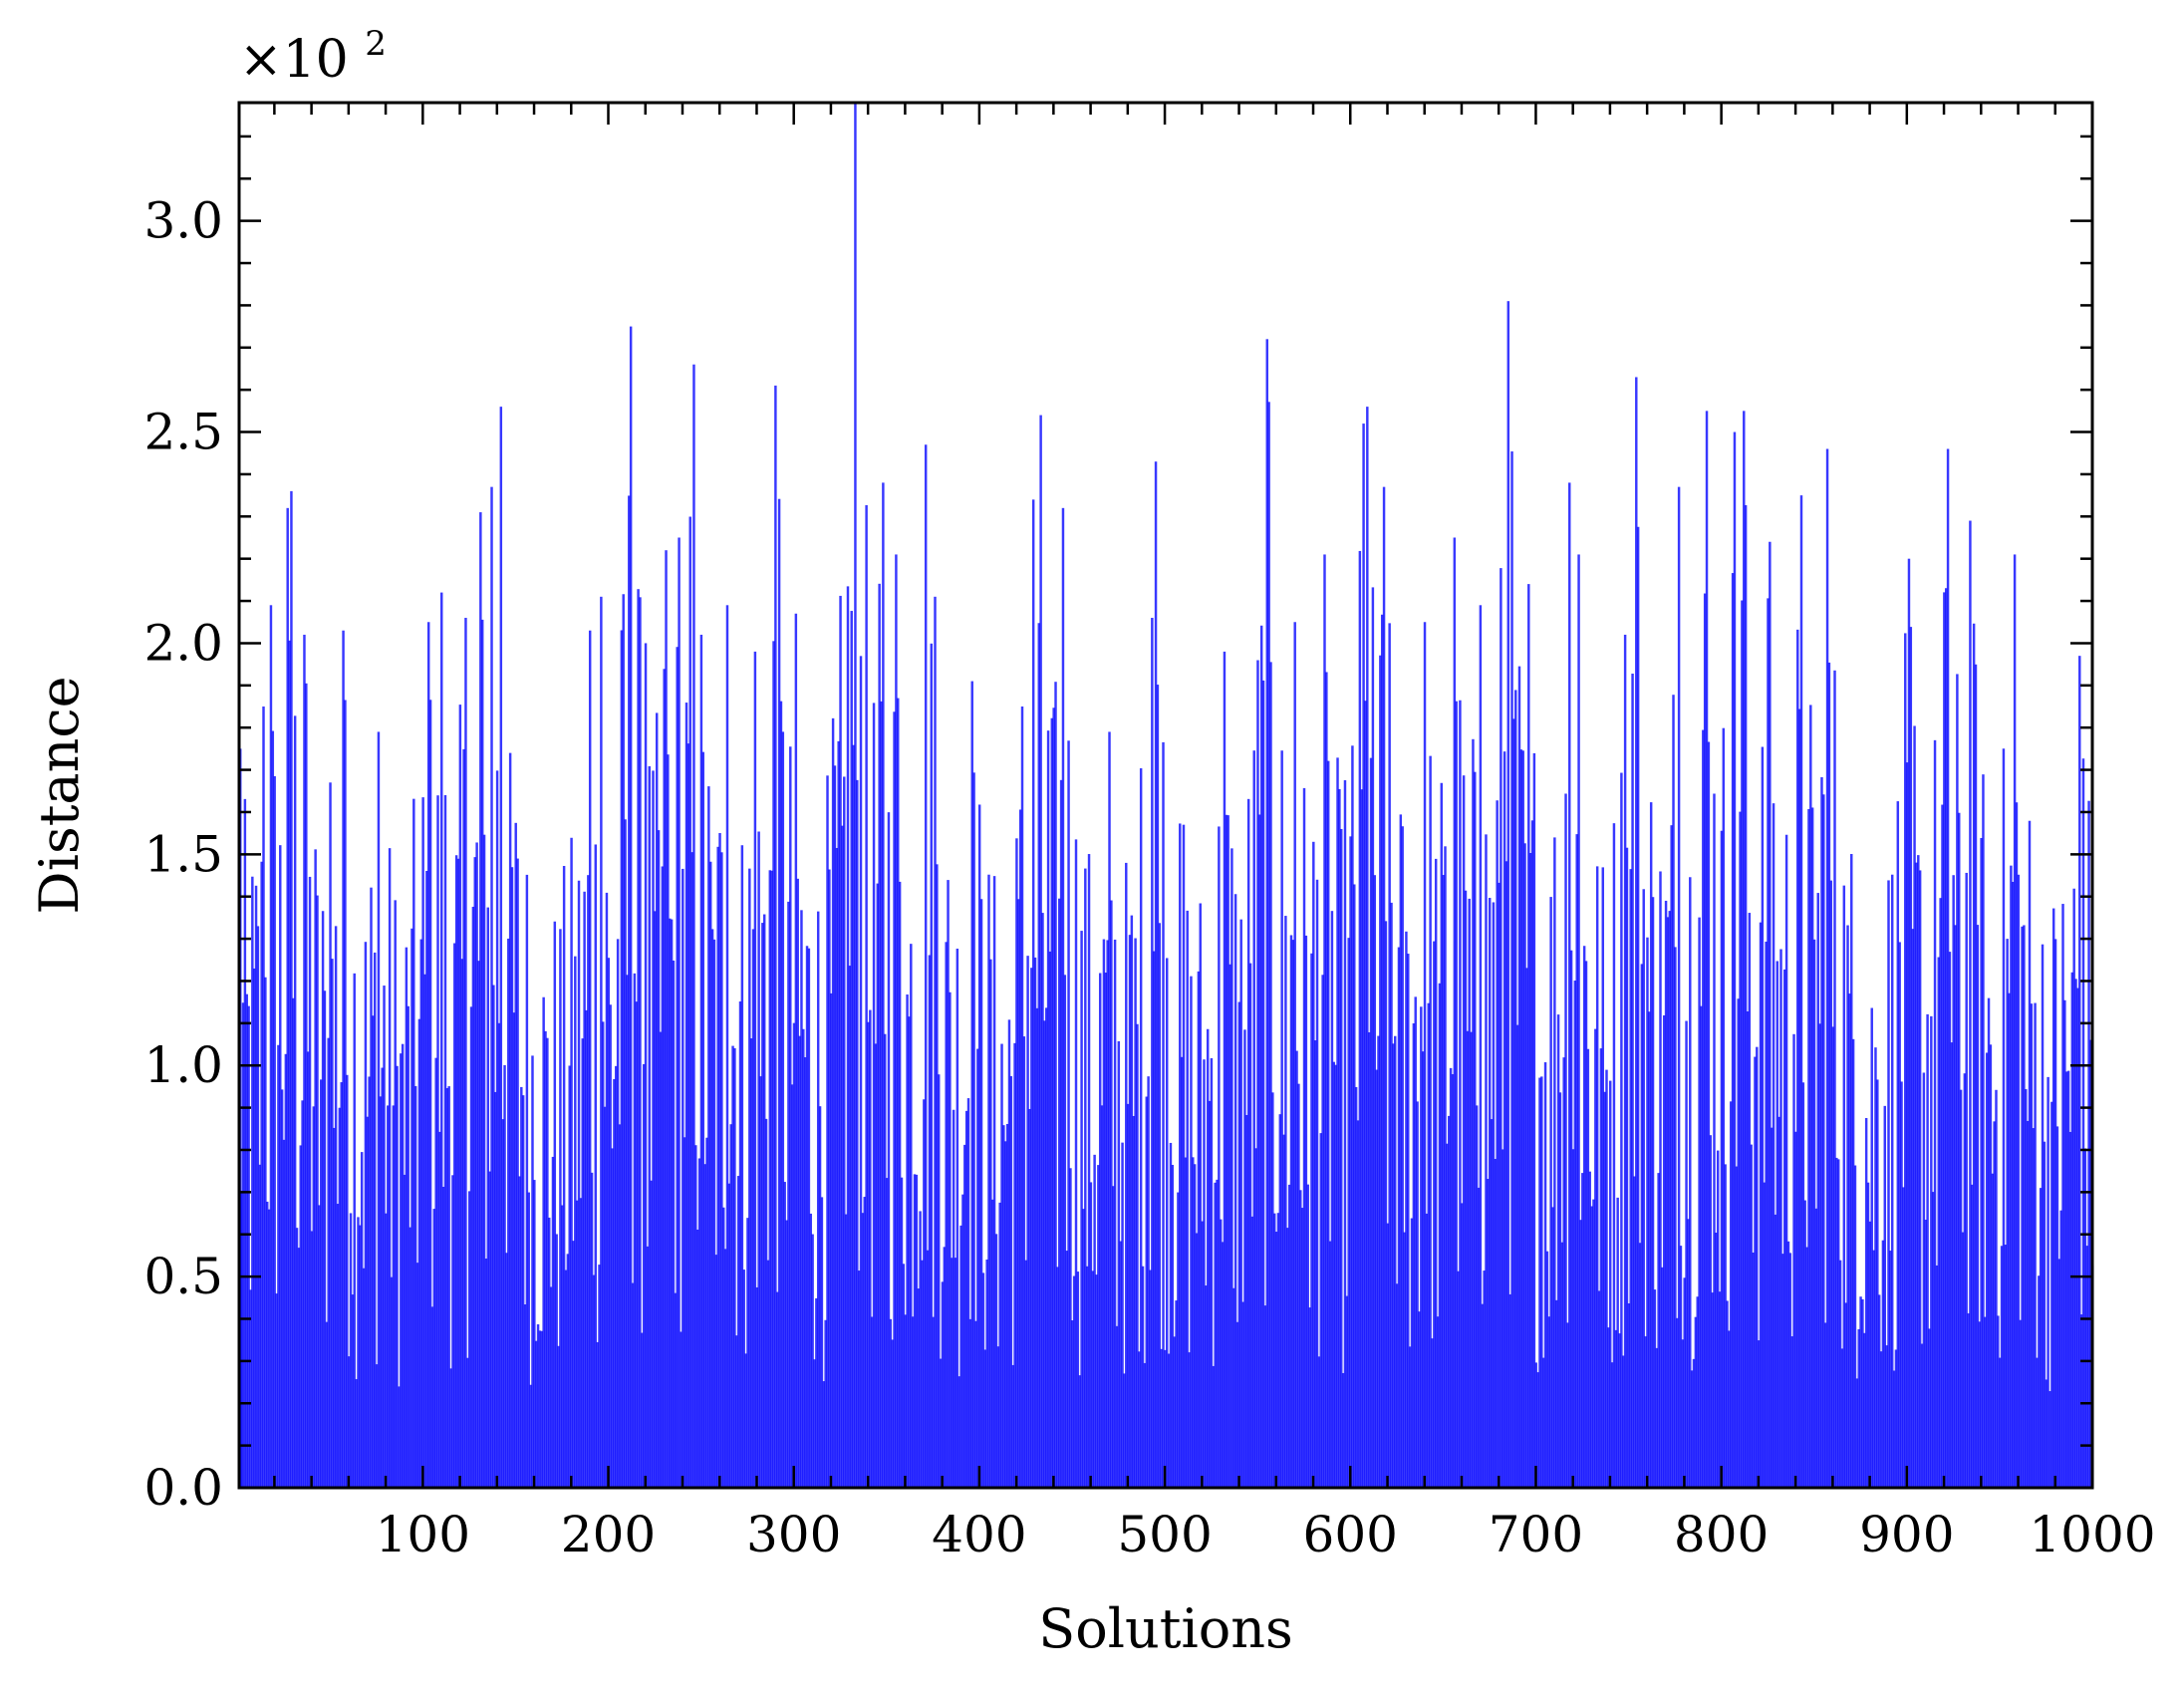  What do you see at coordinates (313, 57) in the screenshot?
I see `y-axis-multiplier: ×10 2` at bounding box center [313, 57].